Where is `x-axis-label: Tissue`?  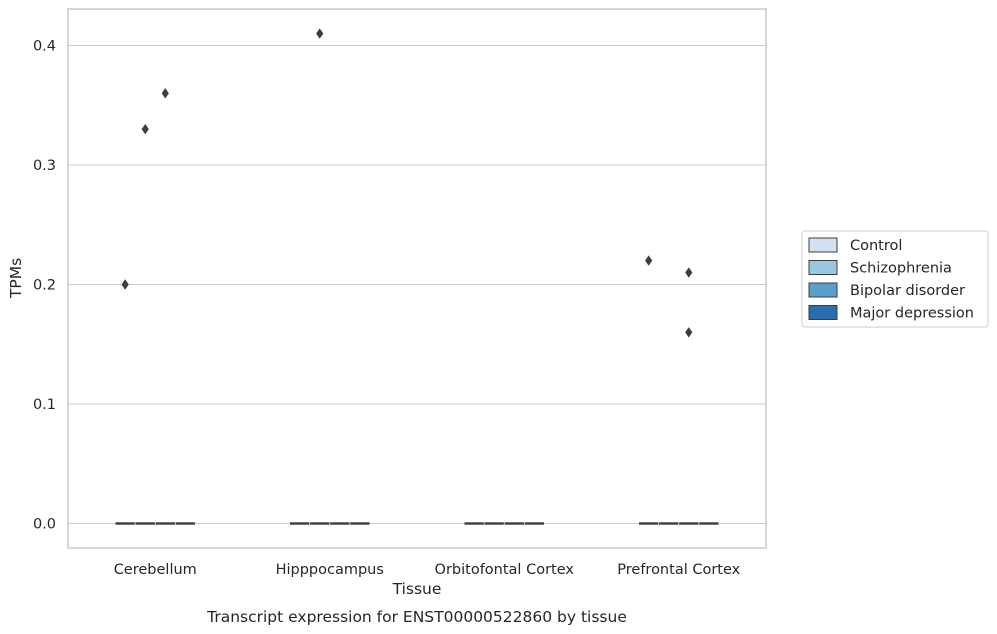
x-axis-label: Tissue is located at coordinates (417, 589).